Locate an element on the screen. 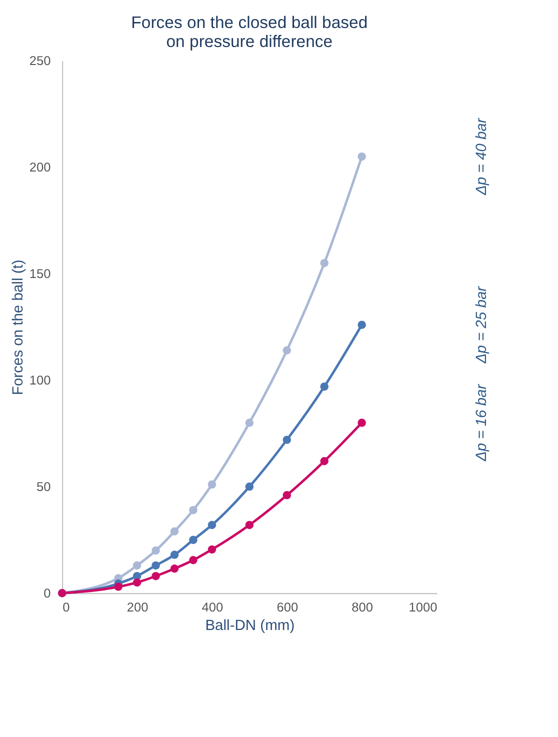 The height and width of the screenshot is (737, 558). y-tick-label: 0 is located at coordinates (47, 593).